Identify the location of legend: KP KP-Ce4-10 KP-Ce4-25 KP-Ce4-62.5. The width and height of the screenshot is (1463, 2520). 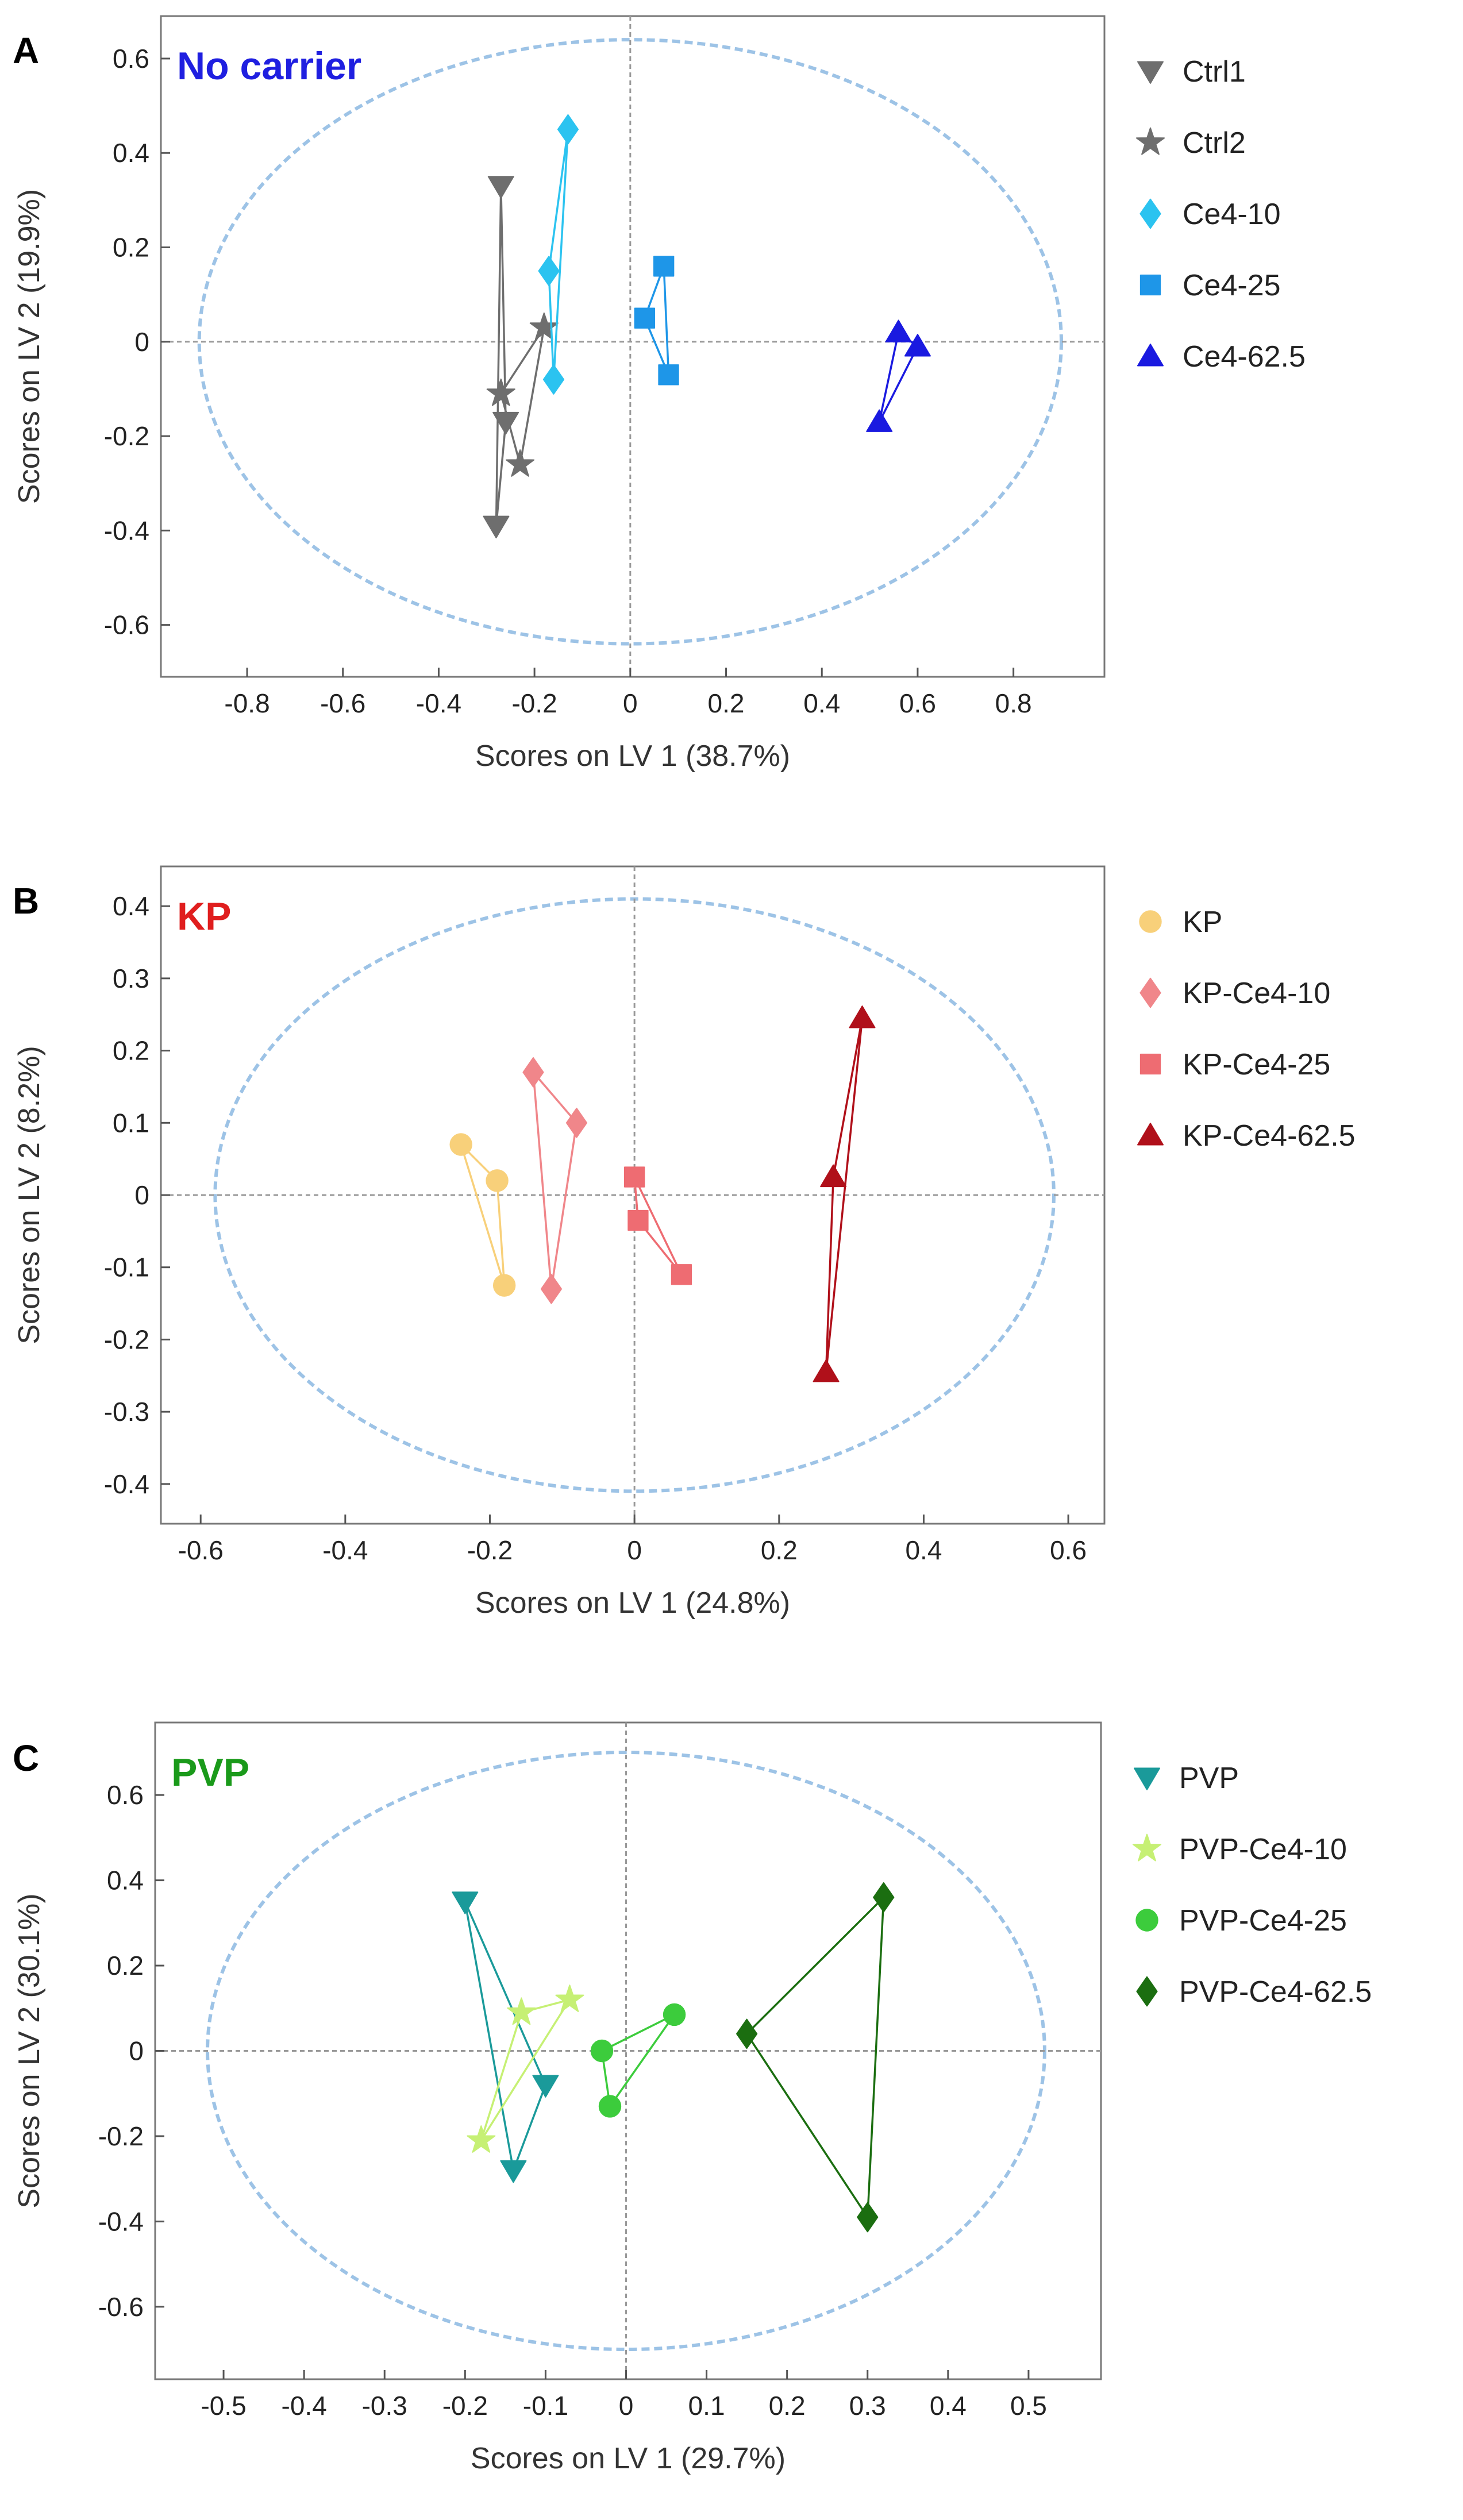
(1246, 1029).